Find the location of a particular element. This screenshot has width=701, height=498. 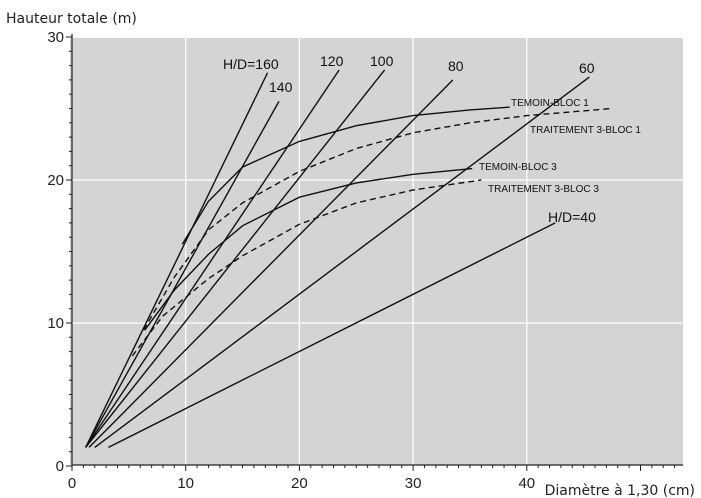

y-axis-title: Hauteur totale (m) is located at coordinates (71, 19).